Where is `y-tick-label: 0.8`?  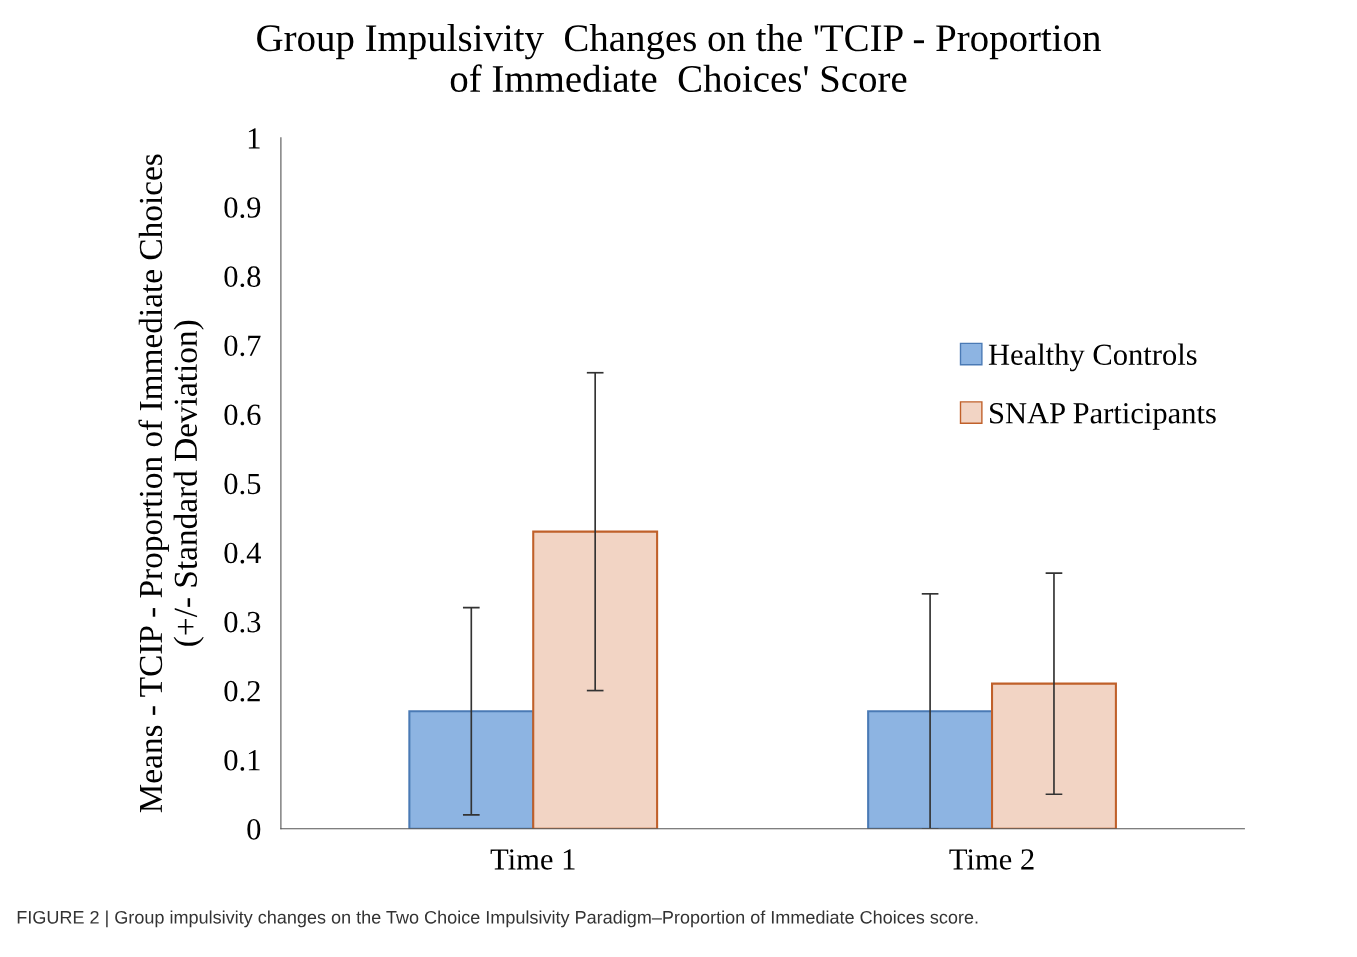
y-tick-label: 0.8 is located at coordinates (242, 277).